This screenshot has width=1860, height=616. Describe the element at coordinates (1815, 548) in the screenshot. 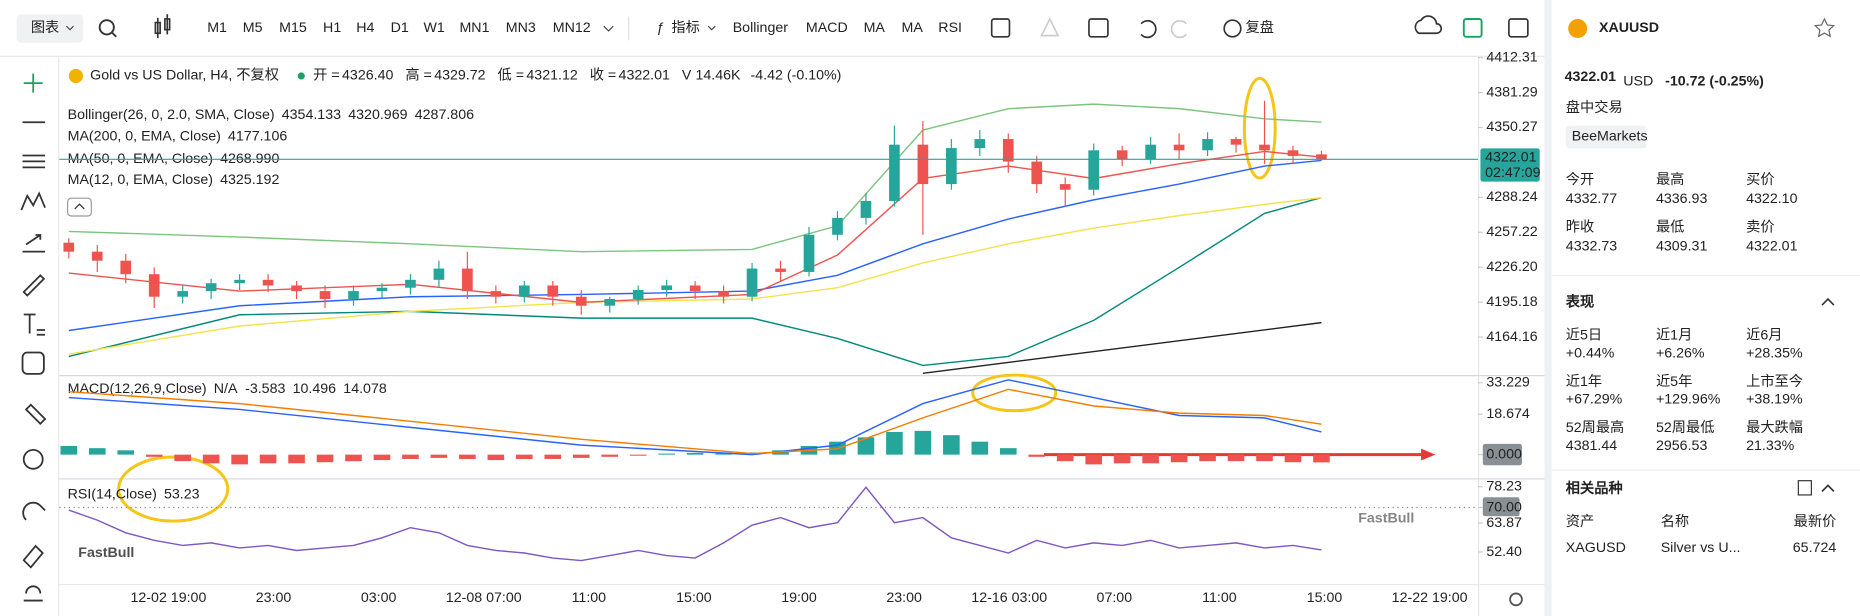

I see `table-cell: 65.724` at that location.